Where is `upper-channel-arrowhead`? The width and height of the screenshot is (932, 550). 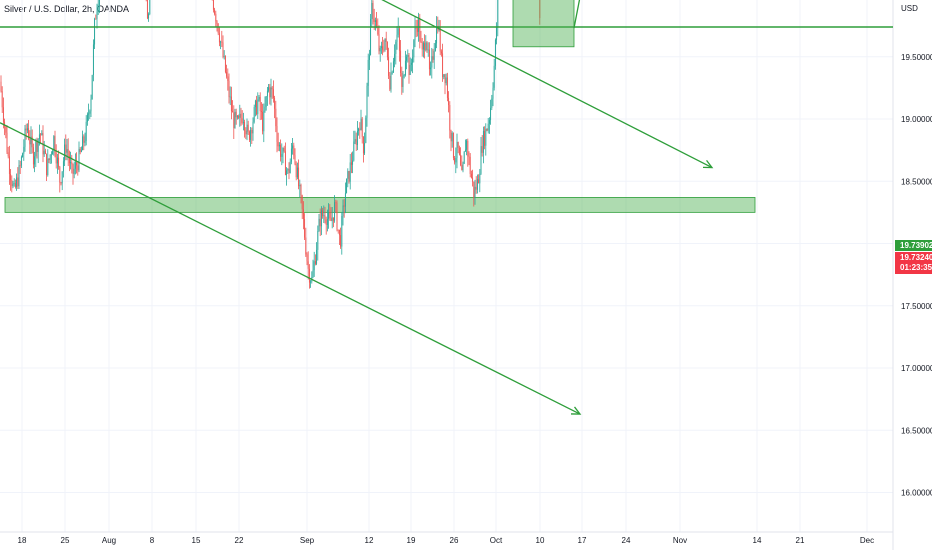 upper-channel-arrowhead is located at coordinates (708, 164).